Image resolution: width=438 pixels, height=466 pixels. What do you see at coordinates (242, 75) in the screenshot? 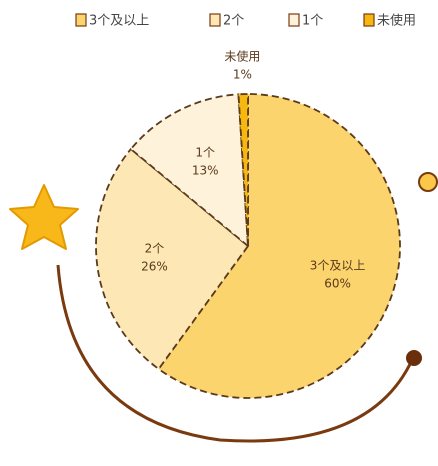
I see `slice-value-label: 1%` at bounding box center [242, 75].